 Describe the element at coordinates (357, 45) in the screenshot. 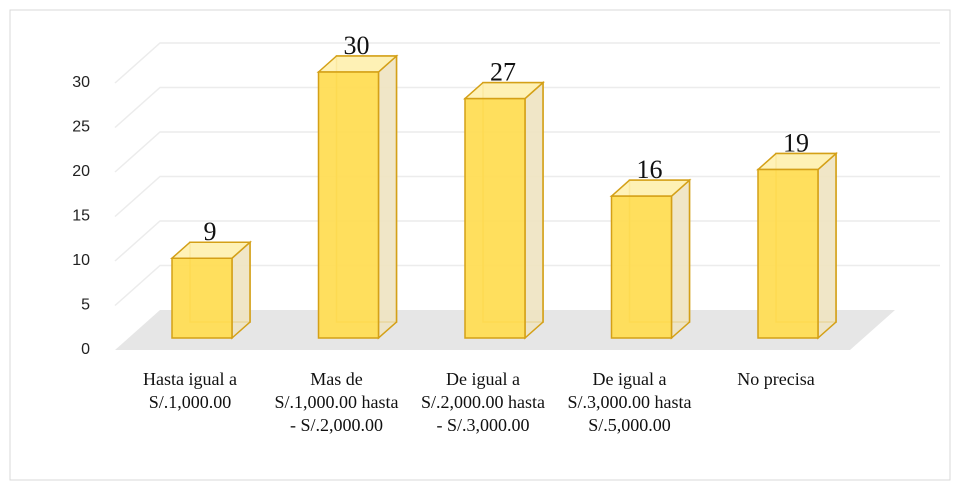

I see `value-label: 30` at that location.